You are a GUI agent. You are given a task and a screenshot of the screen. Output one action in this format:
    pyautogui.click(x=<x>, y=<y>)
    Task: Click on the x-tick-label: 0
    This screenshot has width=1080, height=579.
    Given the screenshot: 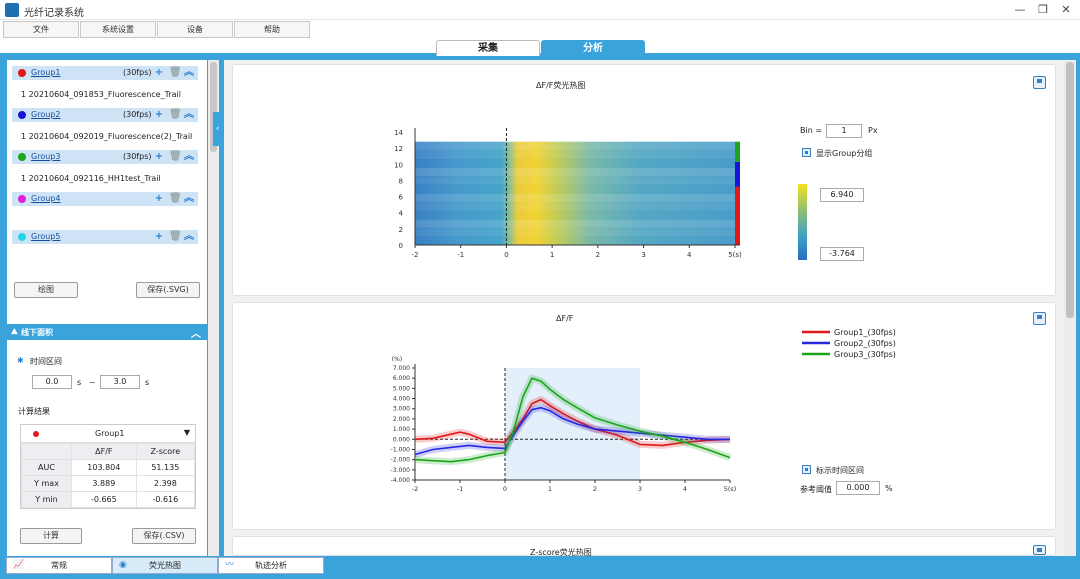 What is the action you would take?
    pyautogui.click(x=505, y=489)
    